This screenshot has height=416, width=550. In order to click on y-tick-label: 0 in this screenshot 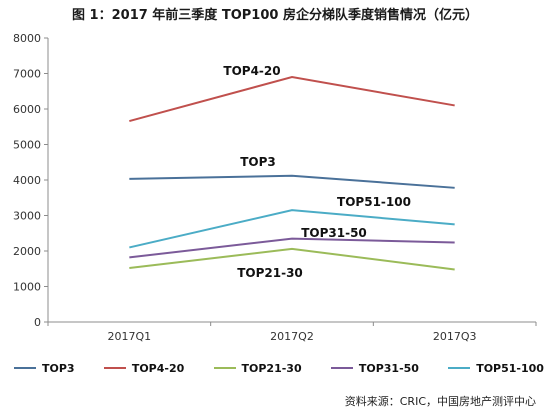, I will do `click(37, 322)`.